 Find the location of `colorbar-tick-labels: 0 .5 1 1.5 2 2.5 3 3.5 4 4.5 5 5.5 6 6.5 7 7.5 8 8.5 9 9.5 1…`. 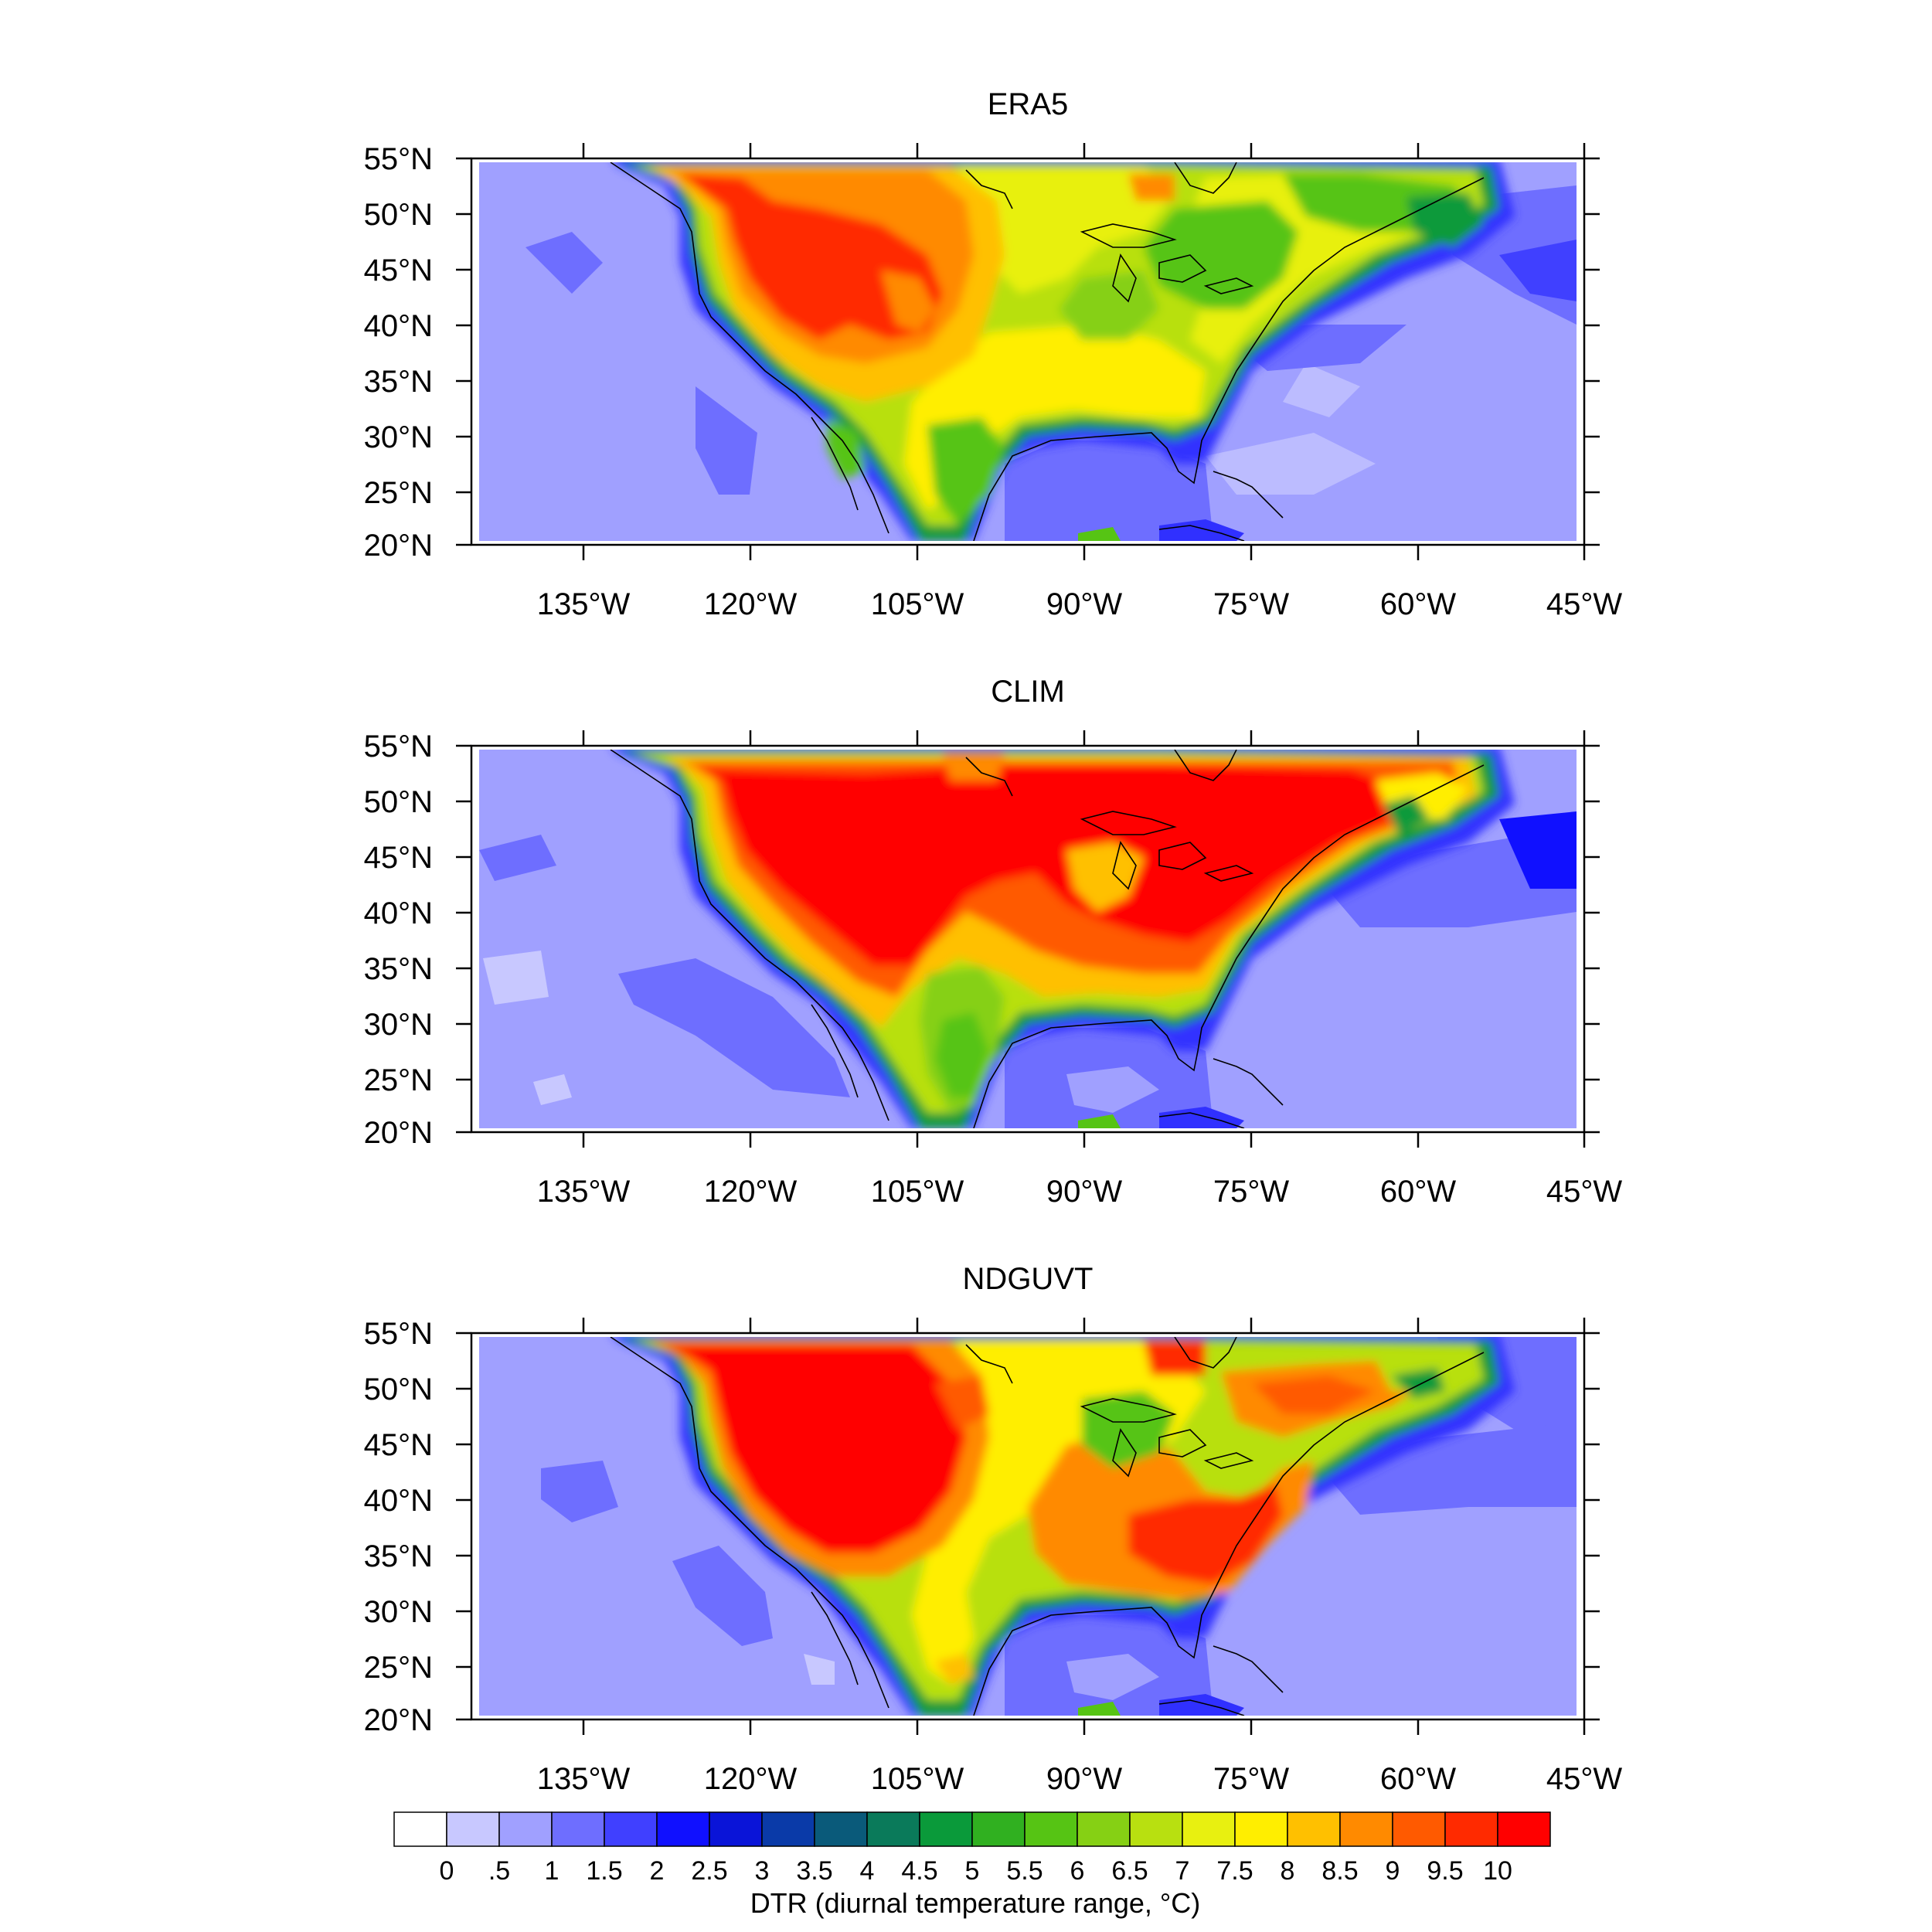

colorbar-tick-labels: 0 .5 1 1.5 2 2.5 3 3.5 4 4.5 5 5.5 6 6.5 7 7.5 8 8.5 9 9.5 1… is located at coordinates (976, 1871).